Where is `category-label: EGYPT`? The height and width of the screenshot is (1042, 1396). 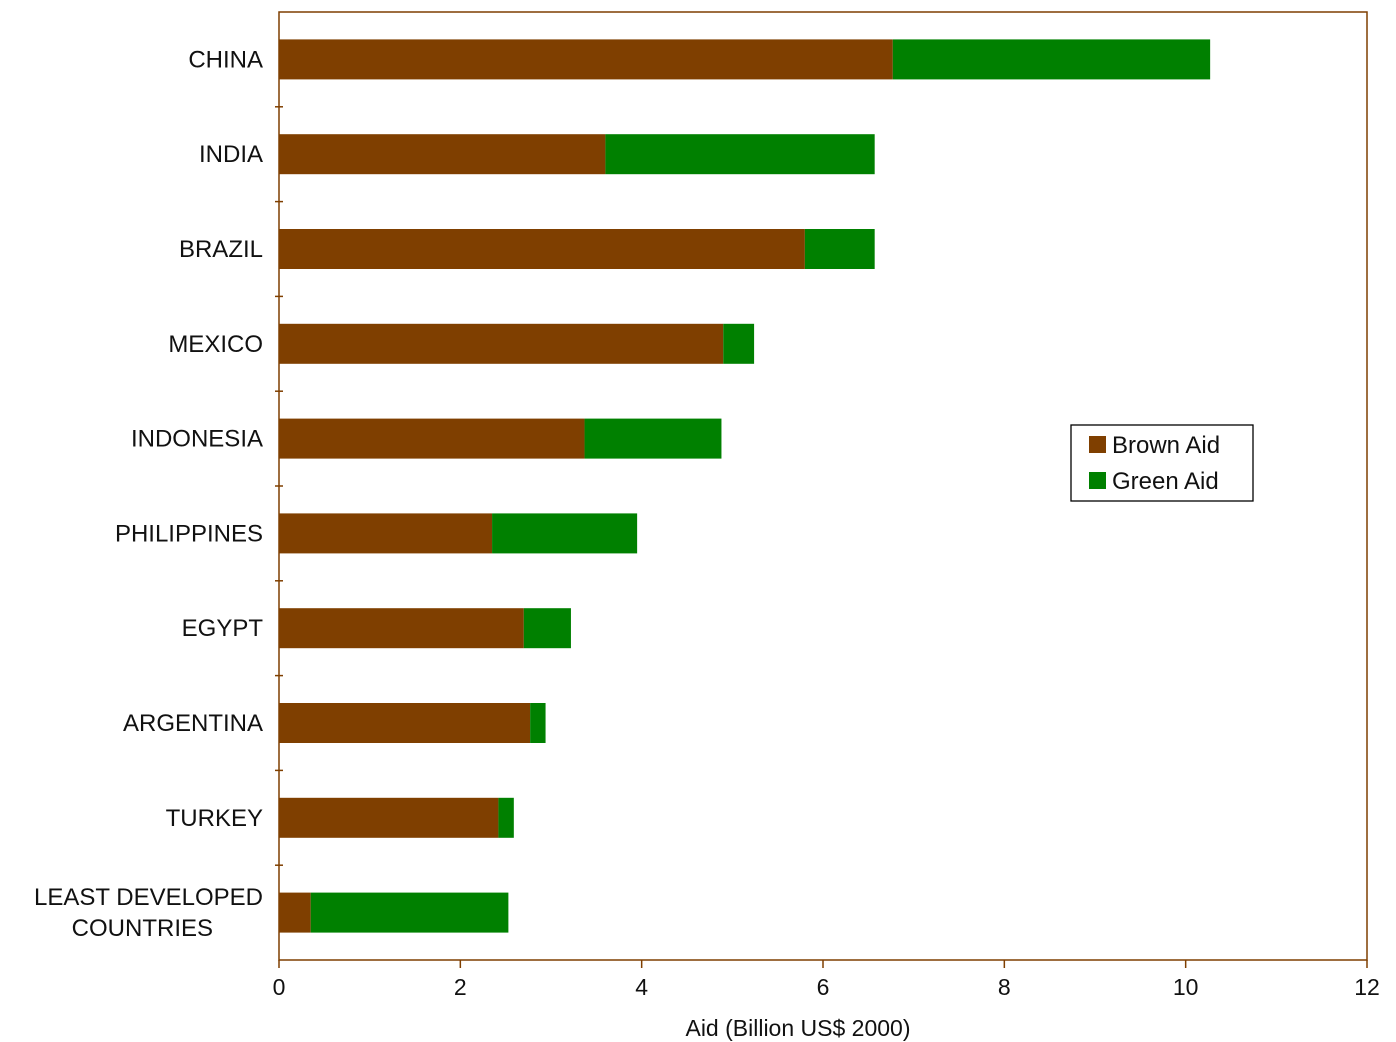
category-label: EGYPT is located at coordinates (223, 628).